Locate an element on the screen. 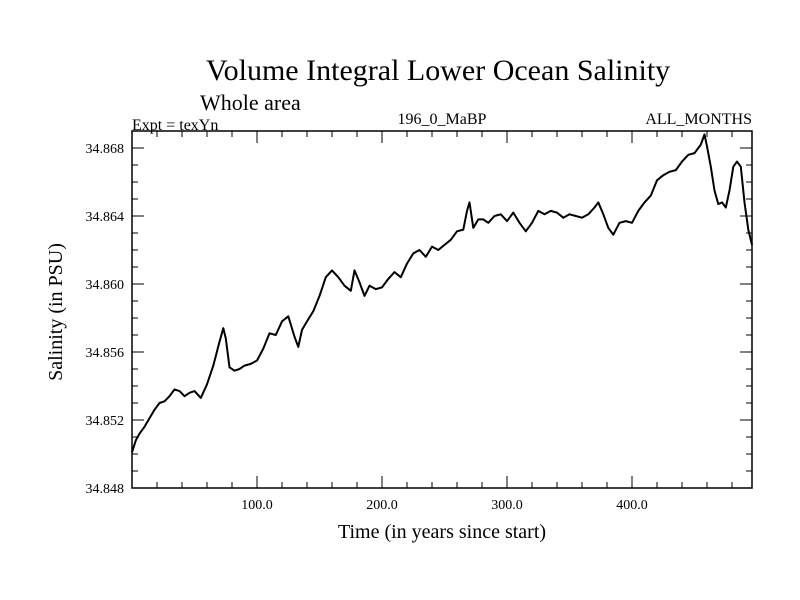 The width and height of the screenshot is (800, 600). y-tick-label: 34.864 is located at coordinates (105, 217).